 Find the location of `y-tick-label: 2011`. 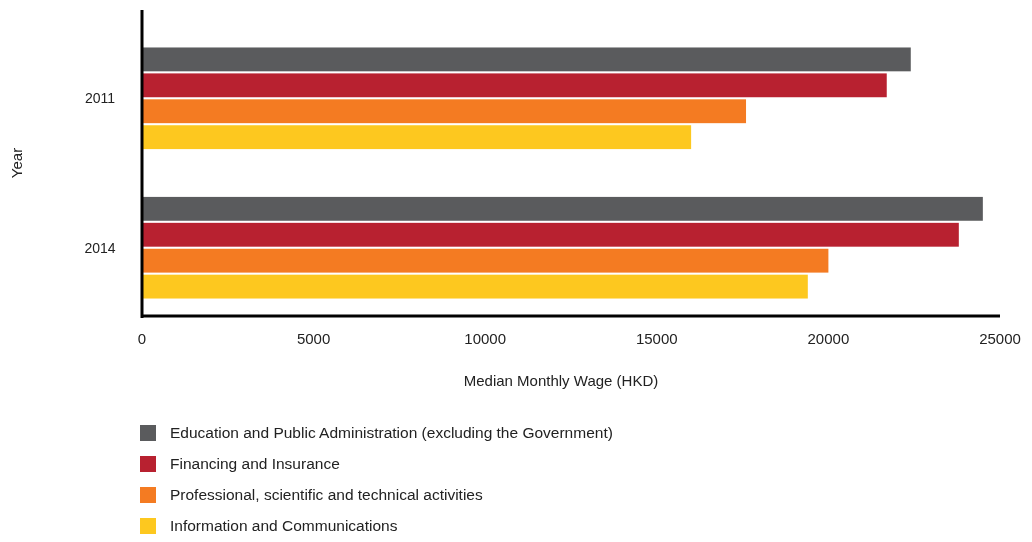

y-tick-label: 2011 is located at coordinates (100, 98).